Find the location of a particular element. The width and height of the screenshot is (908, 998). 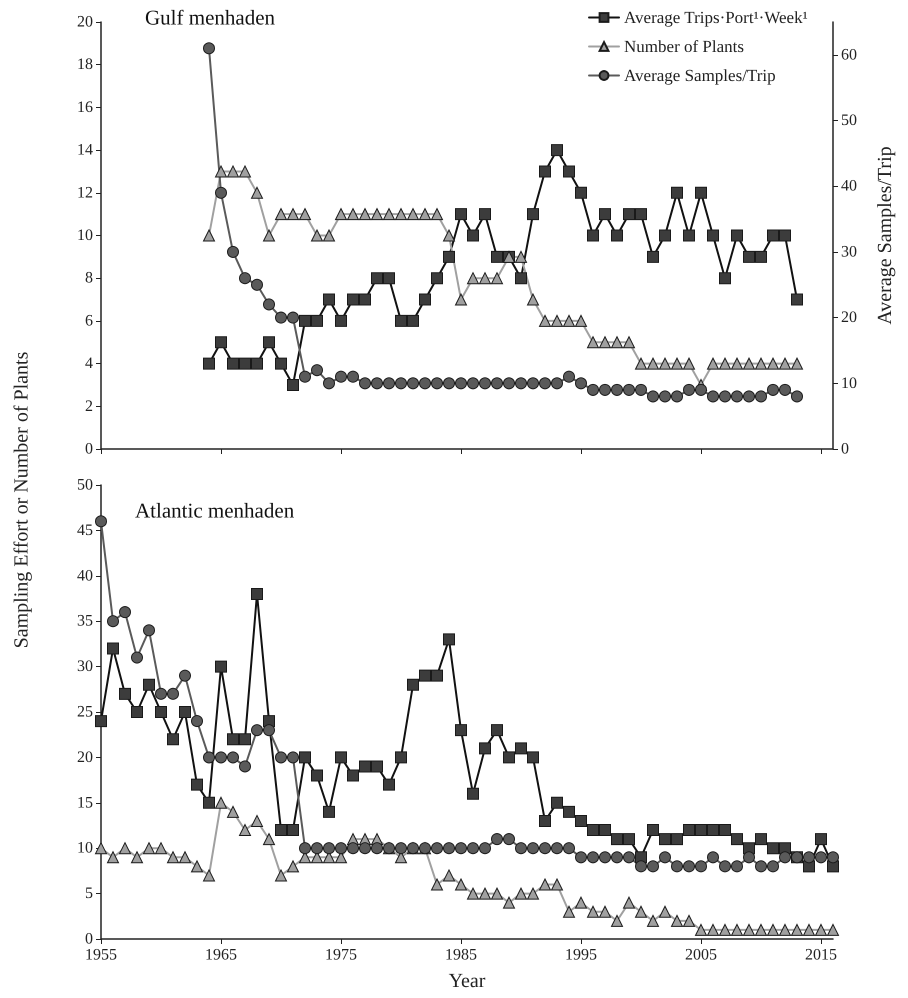

y2-axis-title: Average Samples/Trip is located at coordinates (885, 235).